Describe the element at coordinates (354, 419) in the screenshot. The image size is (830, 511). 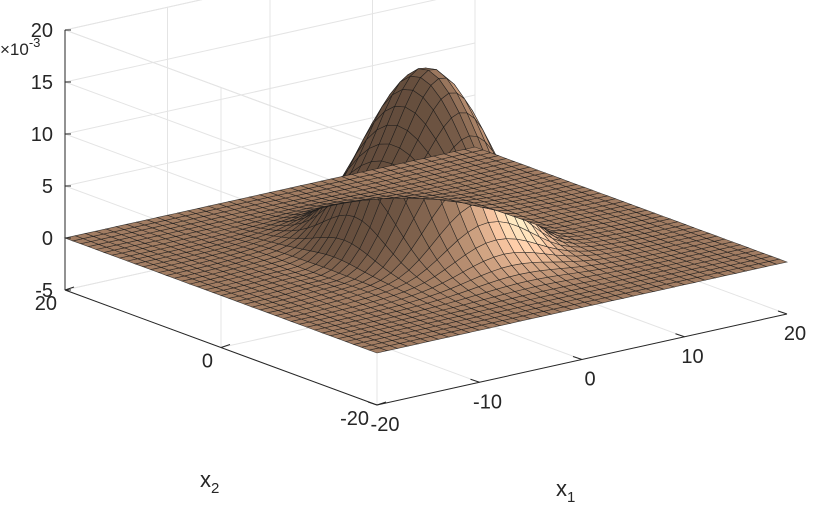
I see `x2-tick-label: -20` at that location.